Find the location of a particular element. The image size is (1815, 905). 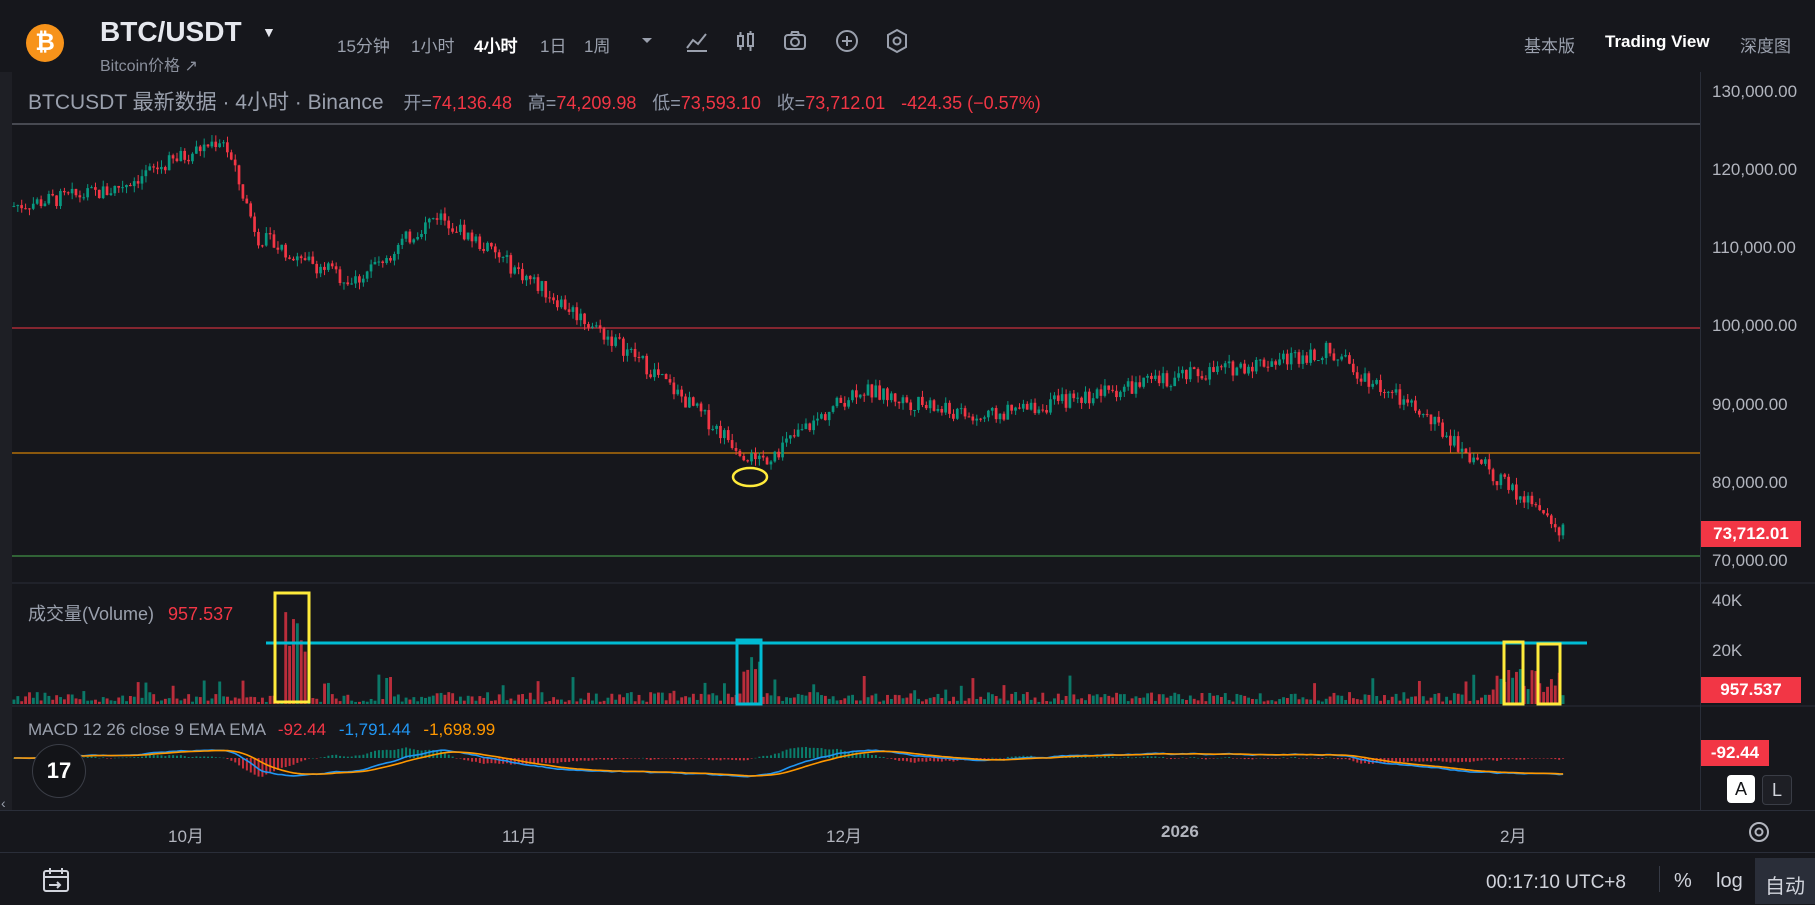

time-axis is located at coordinates (907, 830).